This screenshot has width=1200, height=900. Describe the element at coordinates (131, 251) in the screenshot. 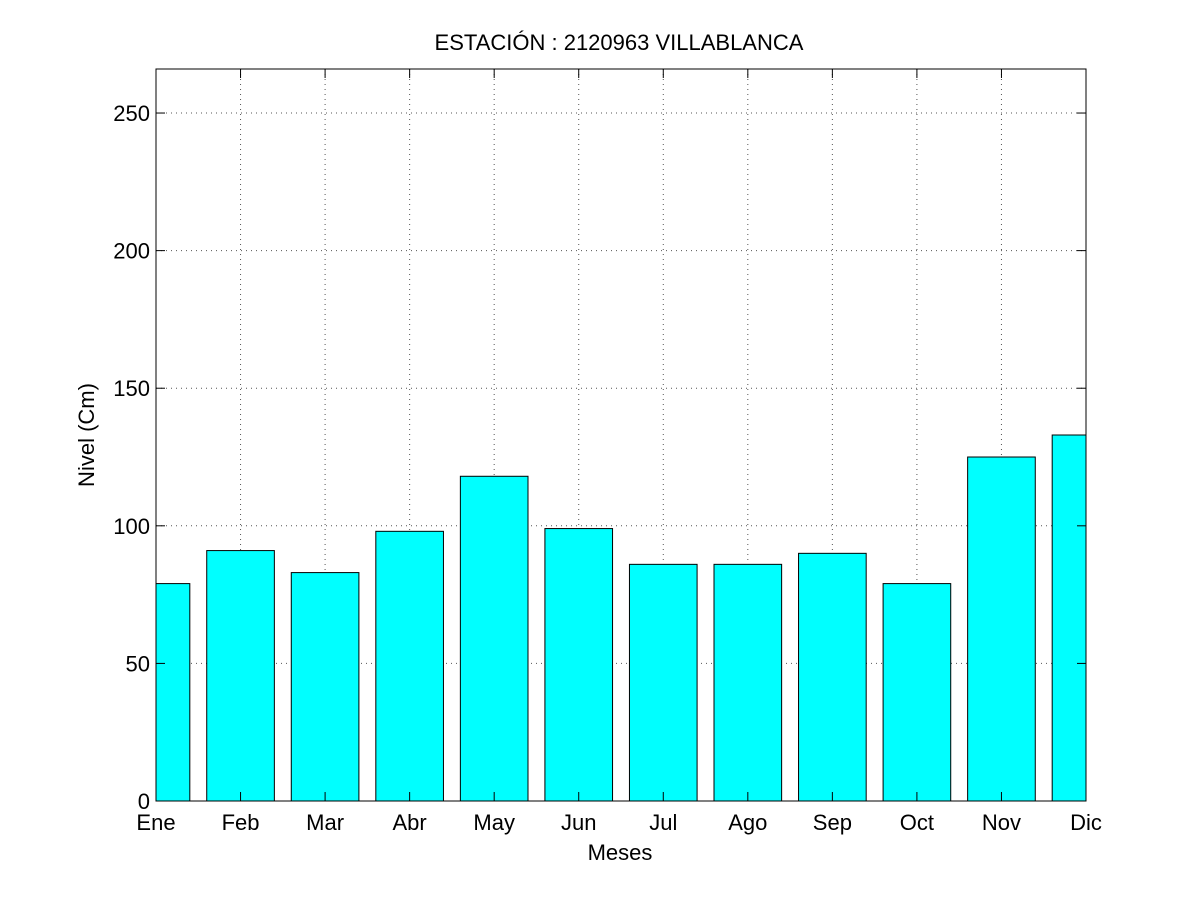

I see `y-tick-label: 200` at that location.